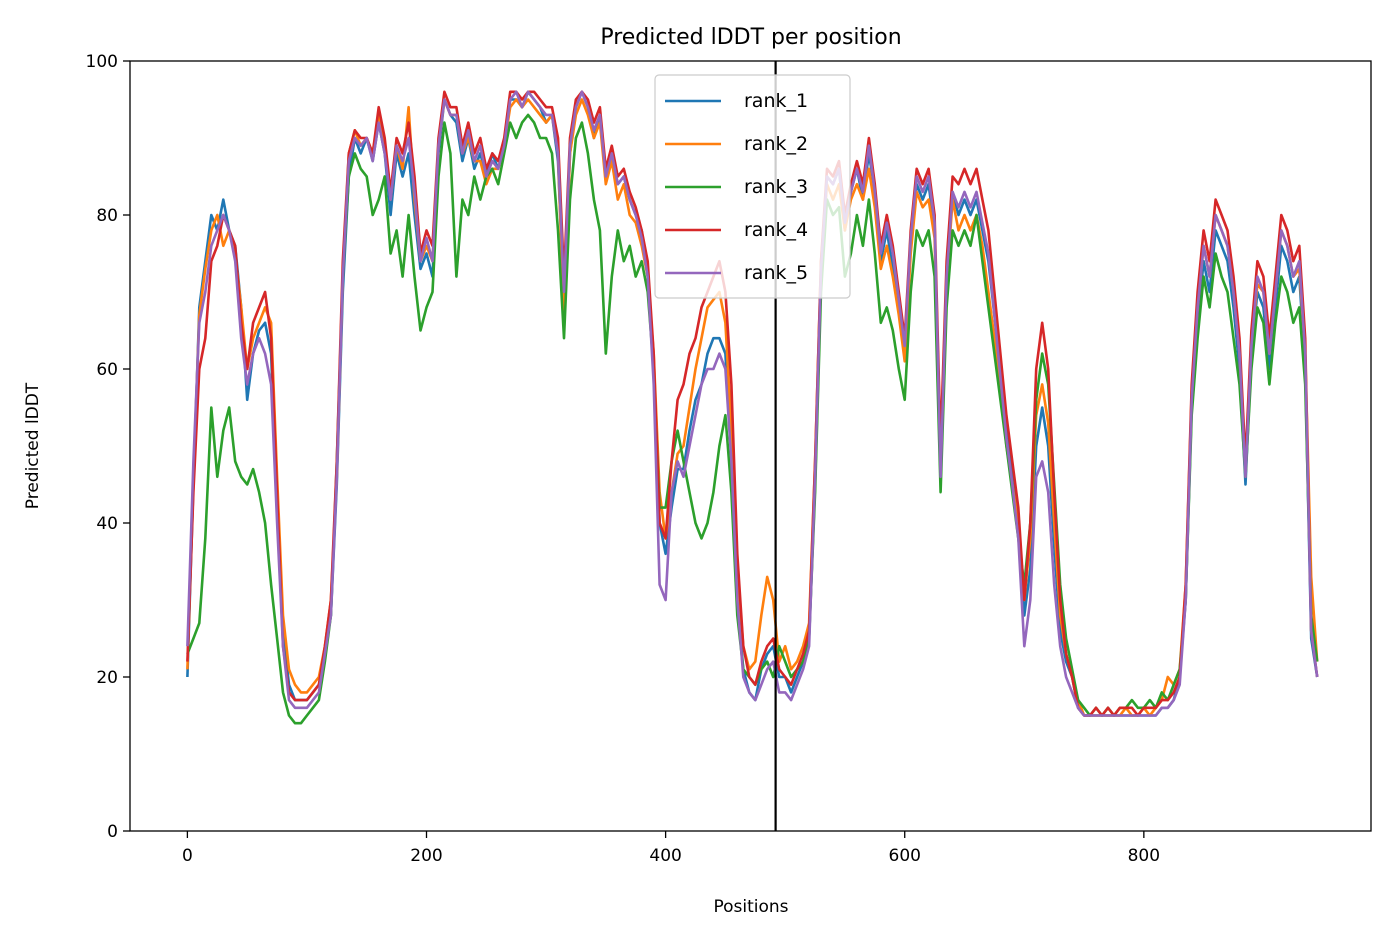  I want to click on y-tick-label: 80, so click(107, 216).